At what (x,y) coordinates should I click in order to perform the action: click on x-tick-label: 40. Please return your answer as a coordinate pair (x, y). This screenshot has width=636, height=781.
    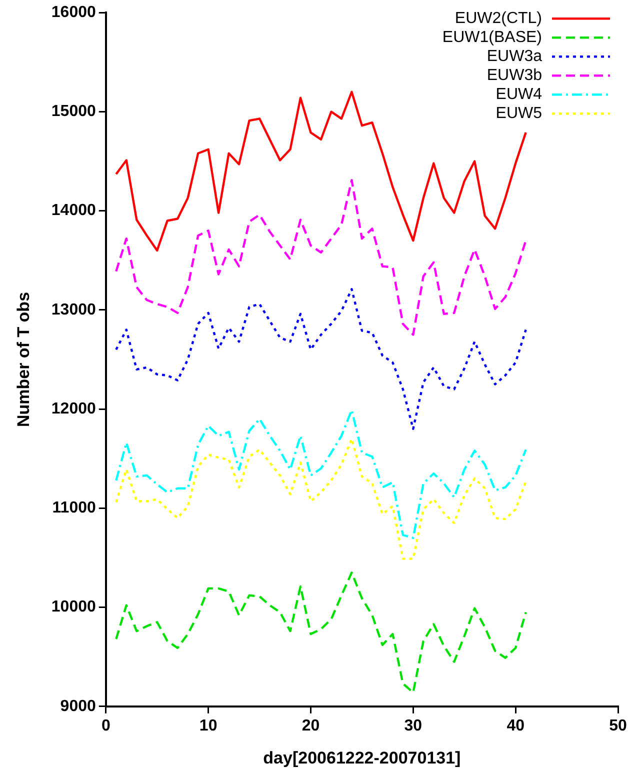
    Looking at the image, I should click on (515, 725).